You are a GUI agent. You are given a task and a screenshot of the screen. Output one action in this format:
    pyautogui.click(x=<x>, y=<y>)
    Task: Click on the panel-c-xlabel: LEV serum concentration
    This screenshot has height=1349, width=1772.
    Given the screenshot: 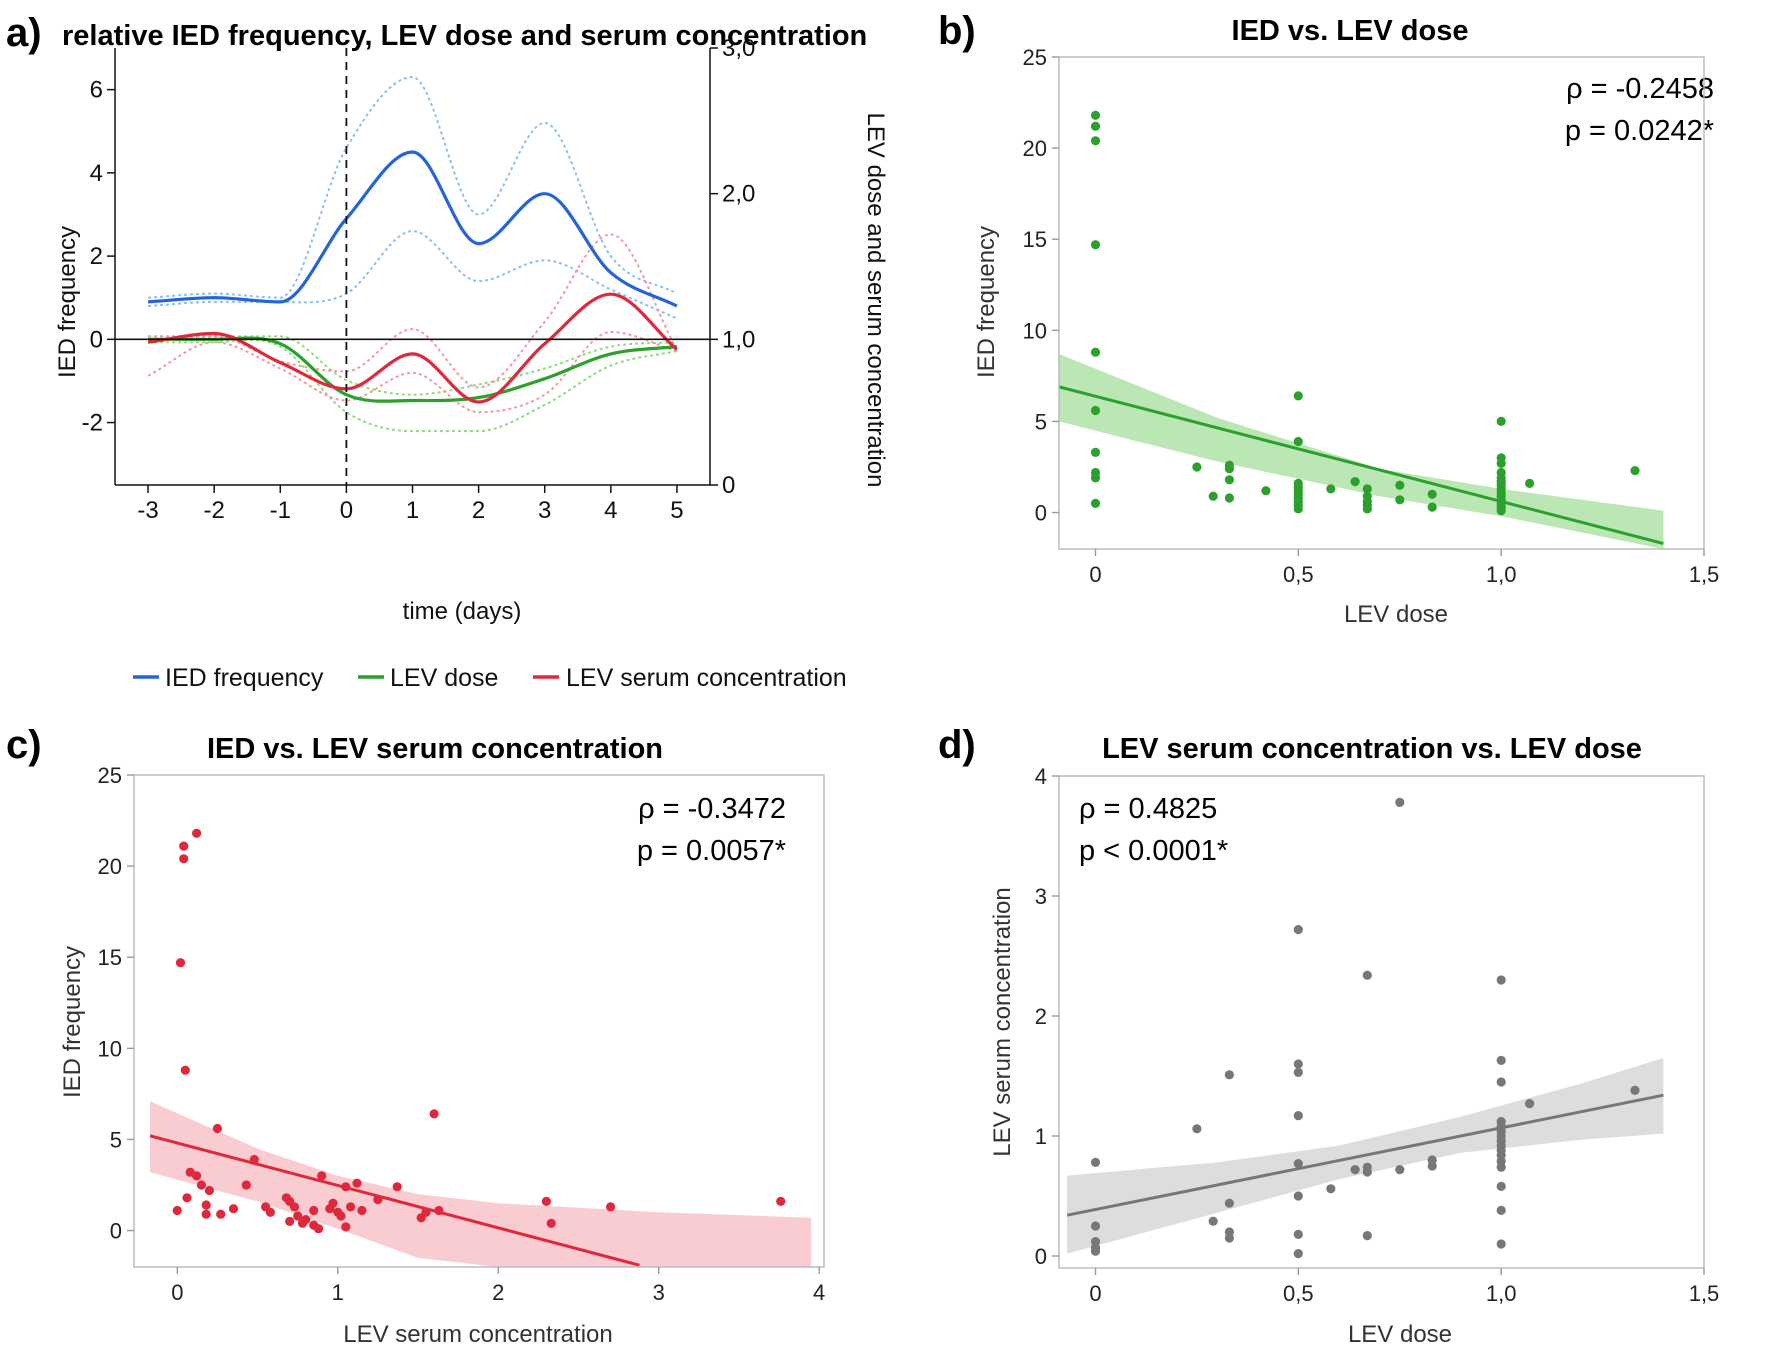 What is the action you would take?
    pyautogui.click(x=477, y=1334)
    